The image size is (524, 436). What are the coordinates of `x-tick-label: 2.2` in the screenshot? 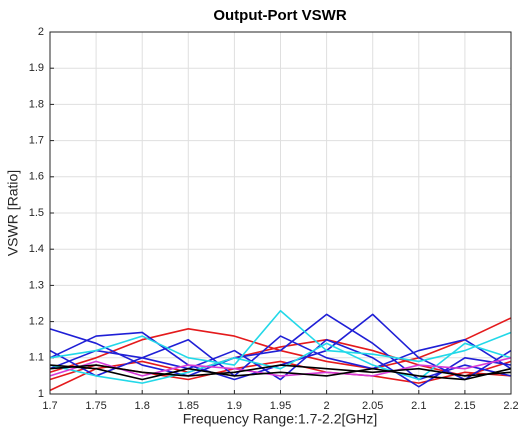 It's located at (510, 406).